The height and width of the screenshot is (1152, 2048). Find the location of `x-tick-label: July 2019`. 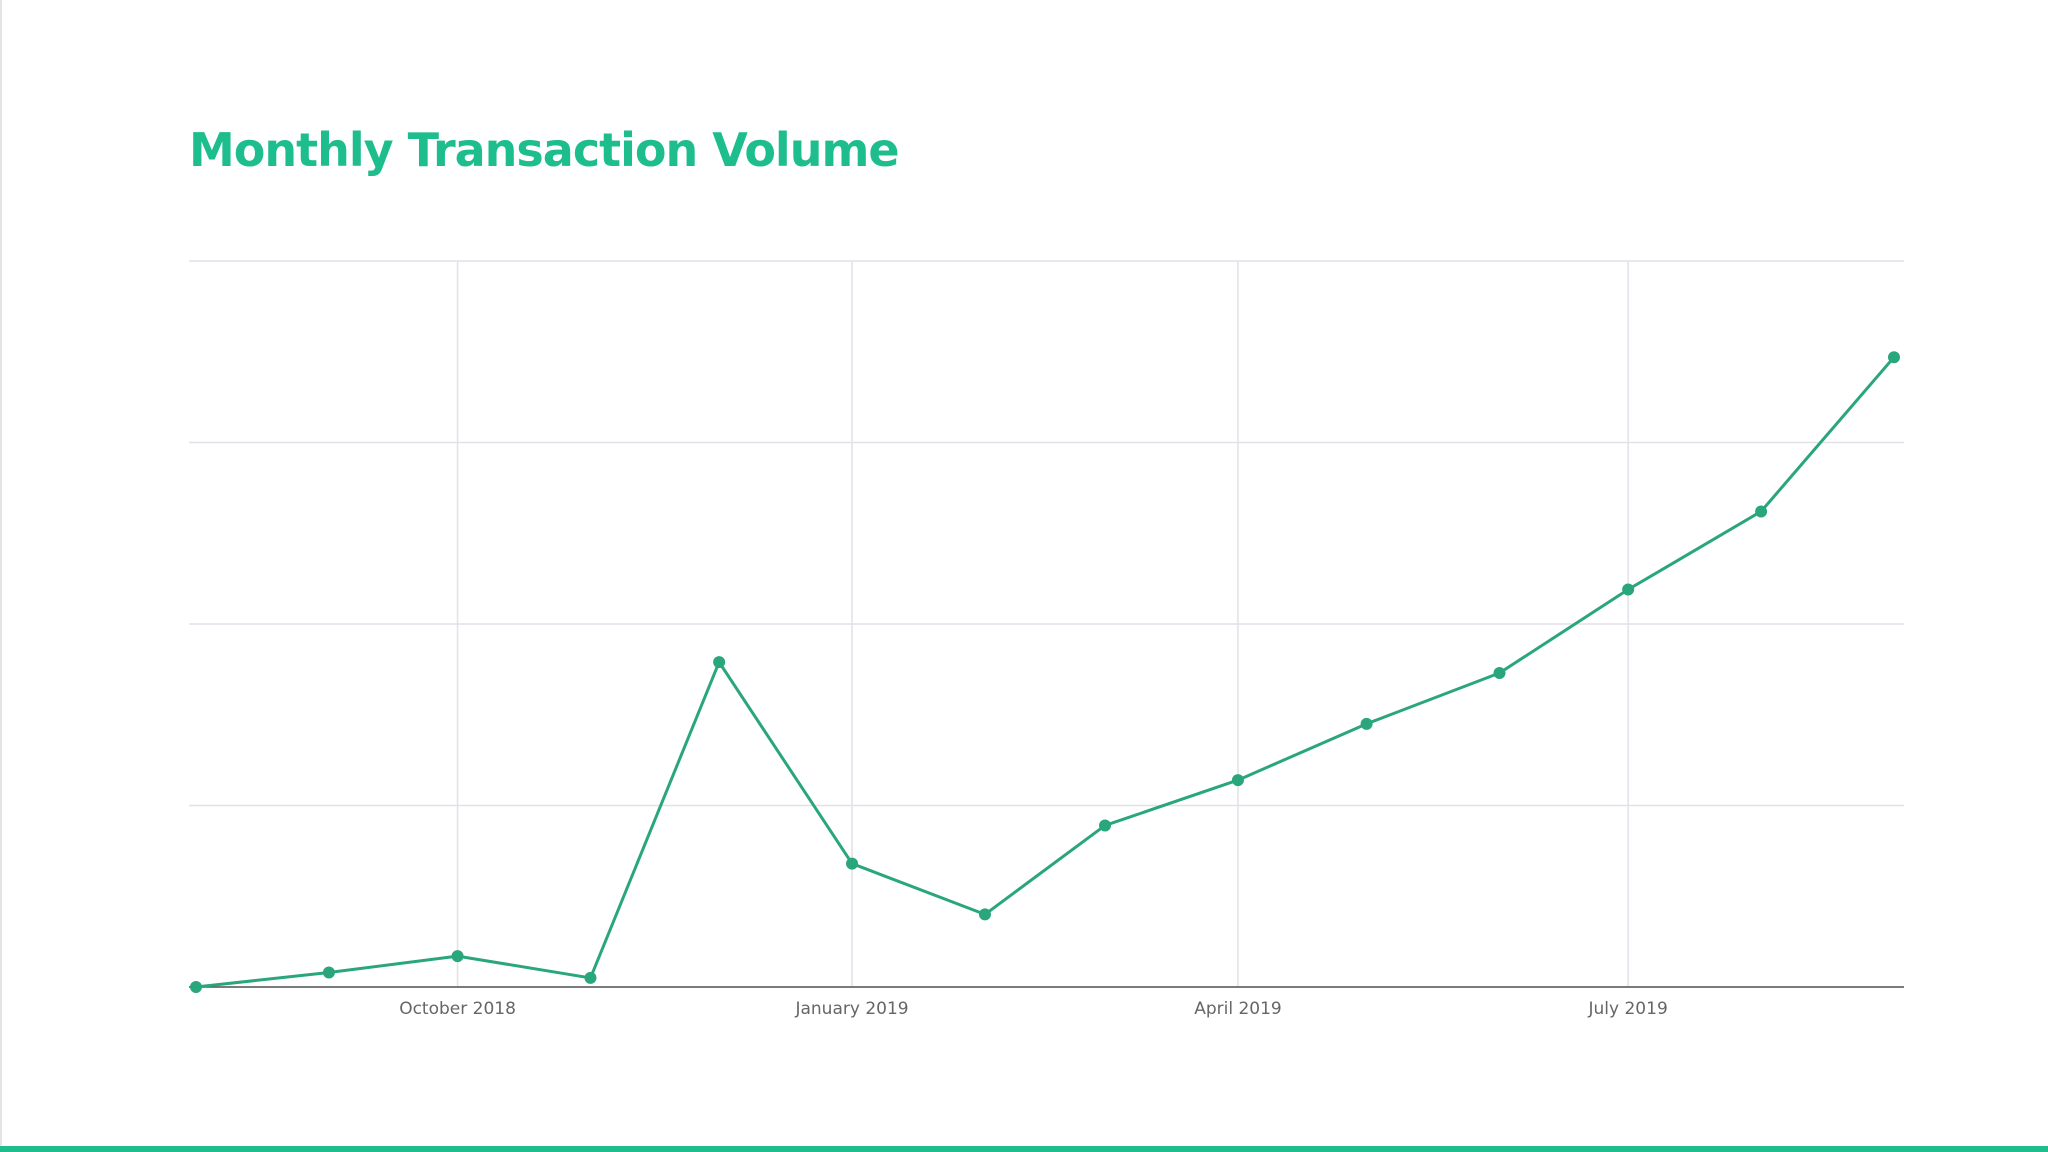

x-tick-label: July 2019 is located at coordinates (1628, 1009).